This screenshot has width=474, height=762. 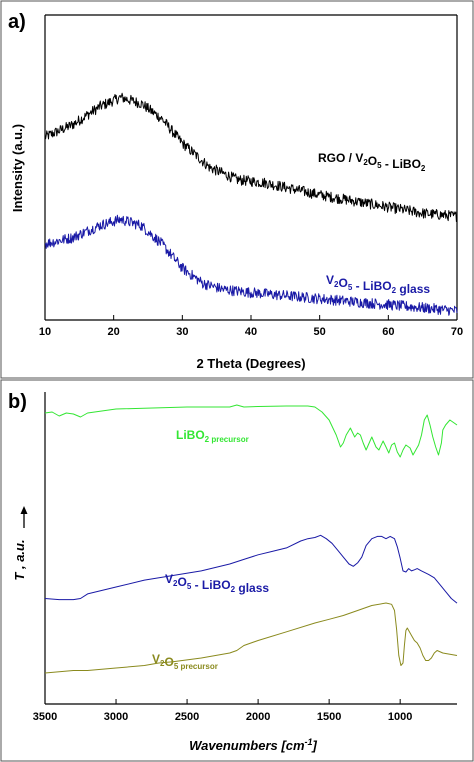 What do you see at coordinates (388, 332) in the screenshot?
I see `panel-a-x-tick-label: 60` at bounding box center [388, 332].